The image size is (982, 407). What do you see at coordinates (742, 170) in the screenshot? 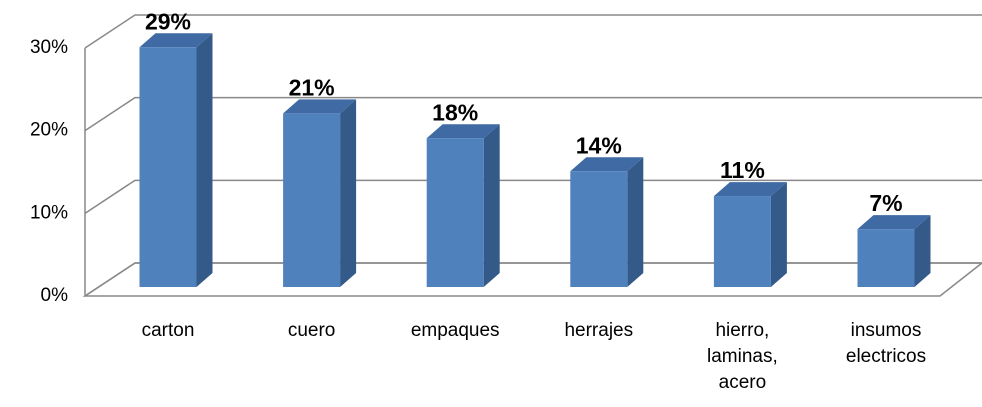
I see `data-label: 11%` at bounding box center [742, 170].